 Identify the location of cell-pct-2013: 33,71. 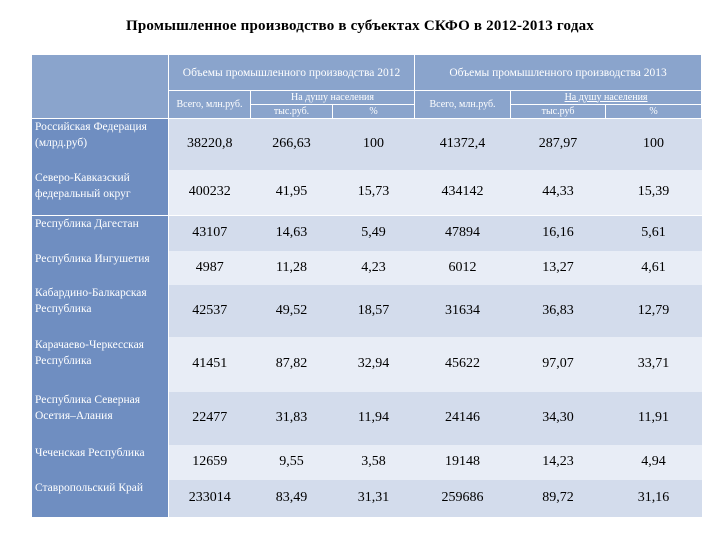
(653, 364).